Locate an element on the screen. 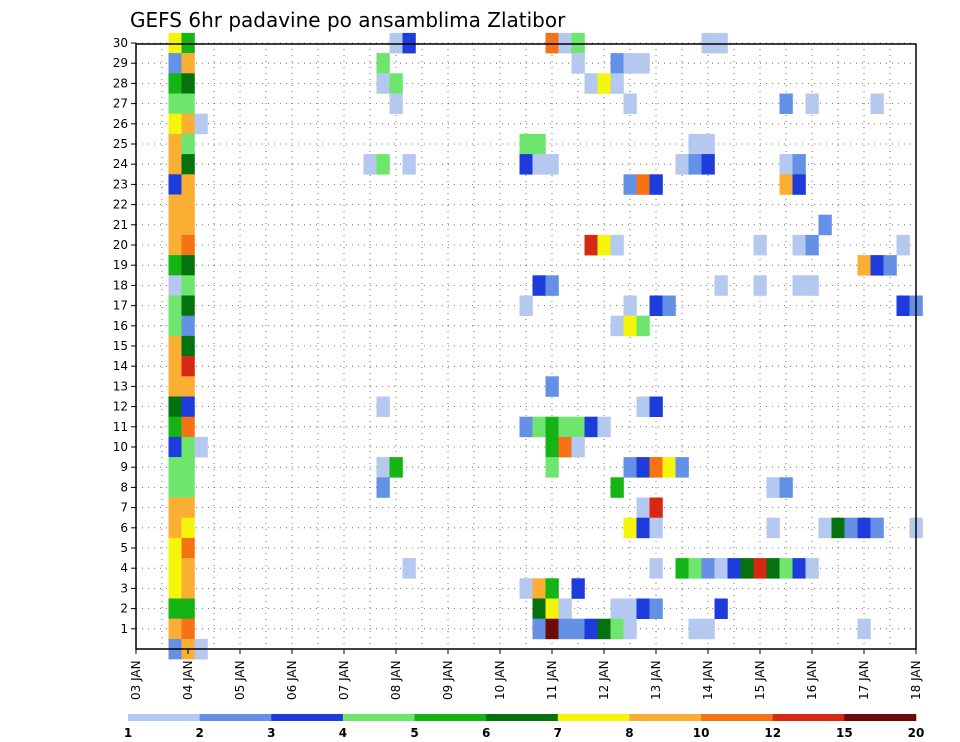 This screenshot has height=742, width=960. colorbar: 1 2 3 4 5 6 7 8 10 12 15 20 is located at coordinates (524, 727).